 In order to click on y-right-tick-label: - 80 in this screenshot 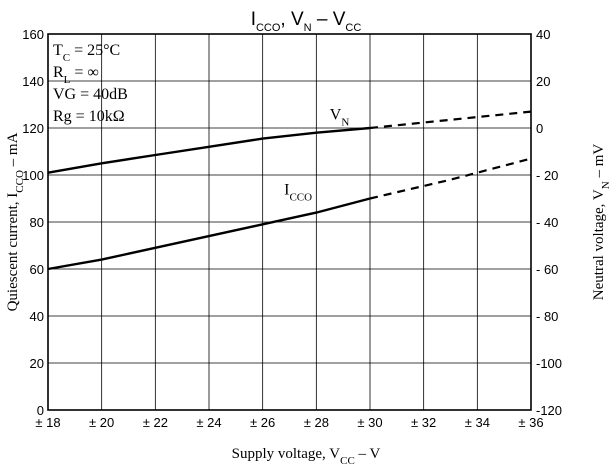, I will do `click(547, 316)`.